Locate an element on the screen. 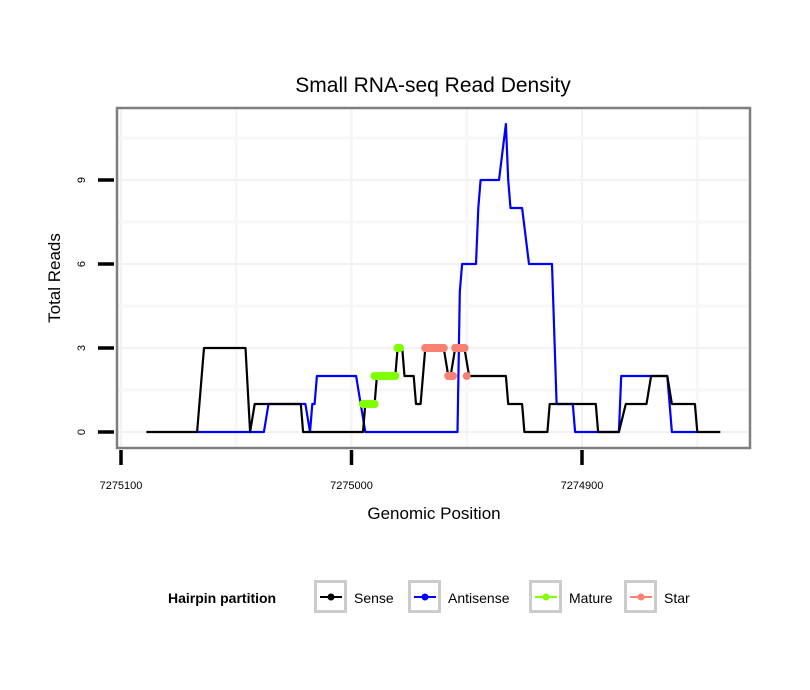  x-tick-label: 7274900 is located at coordinates (582, 486).